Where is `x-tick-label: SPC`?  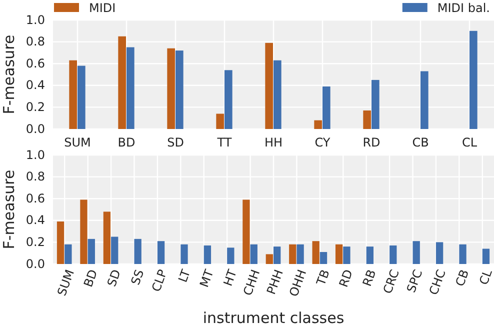
x-tick-label: SPC is located at coordinates (415, 281).